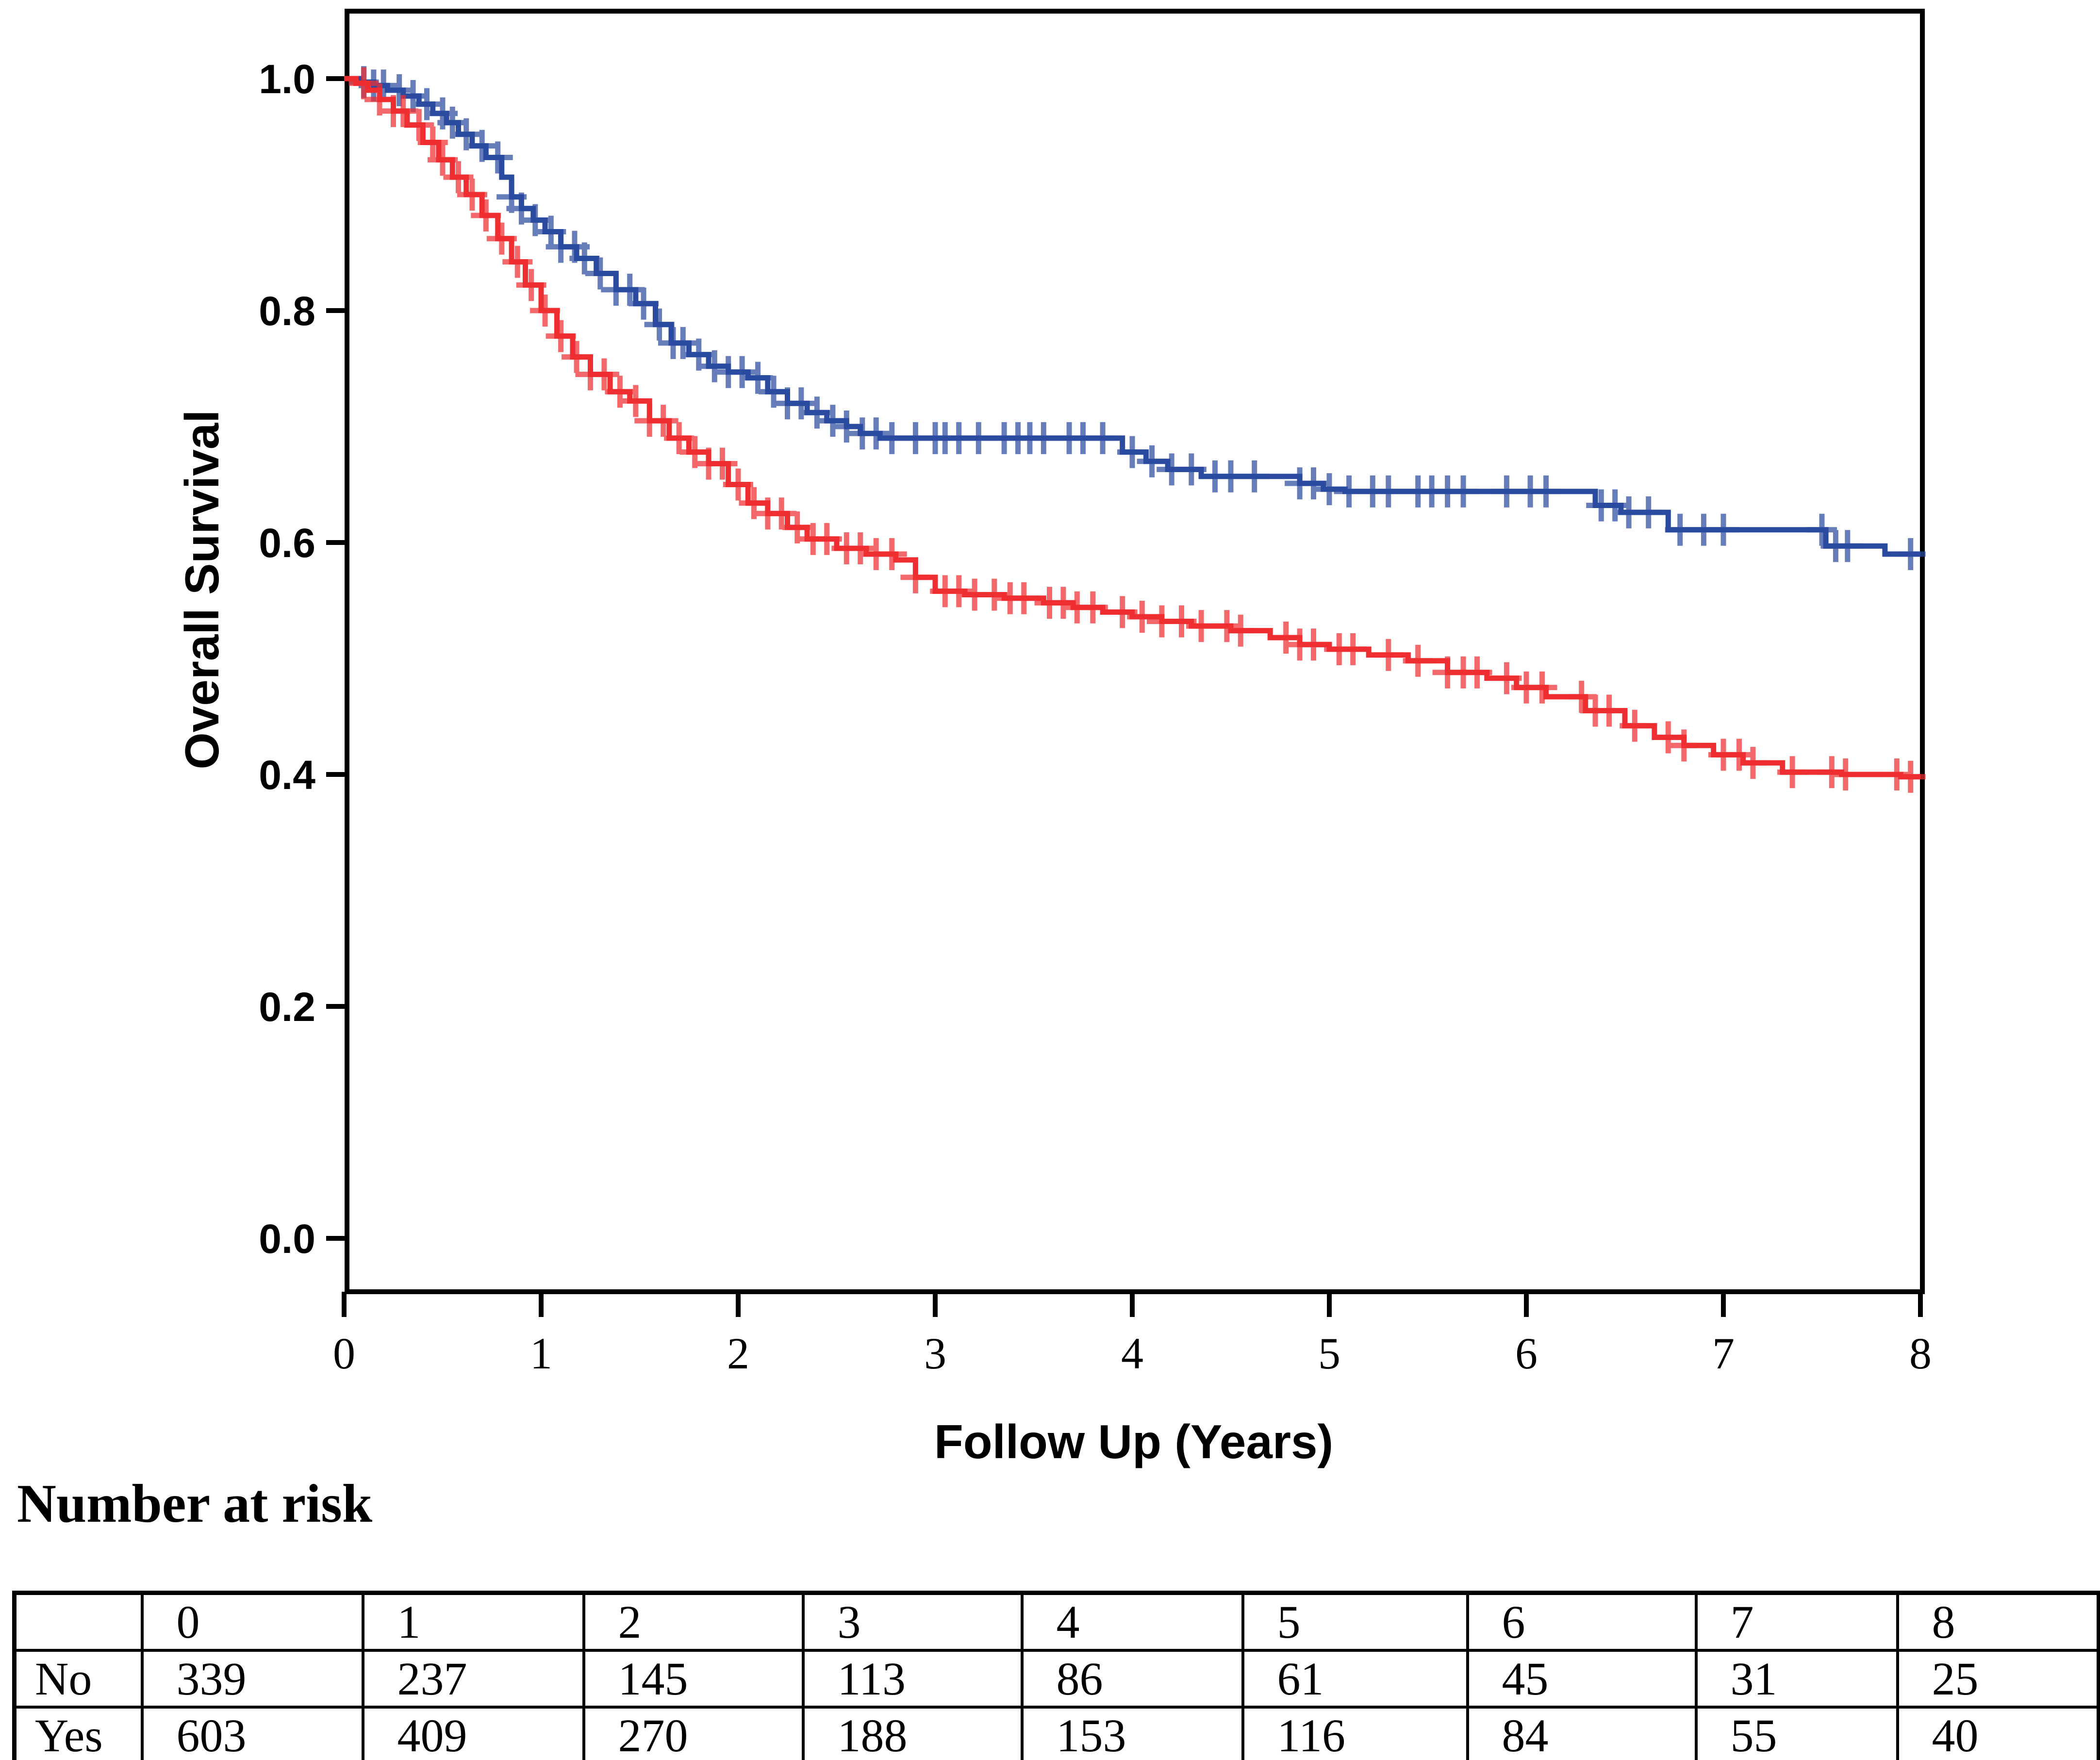 Image resolution: width=2100 pixels, height=1760 pixels. Describe the element at coordinates (1582, 1622) in the screenshot. I see `risk-header-6: 6` at that location.